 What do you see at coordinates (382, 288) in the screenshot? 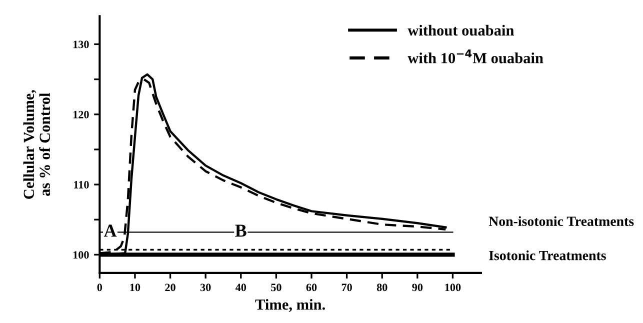
I see `x-tick-label: 80` at bounding box center [382, 288].